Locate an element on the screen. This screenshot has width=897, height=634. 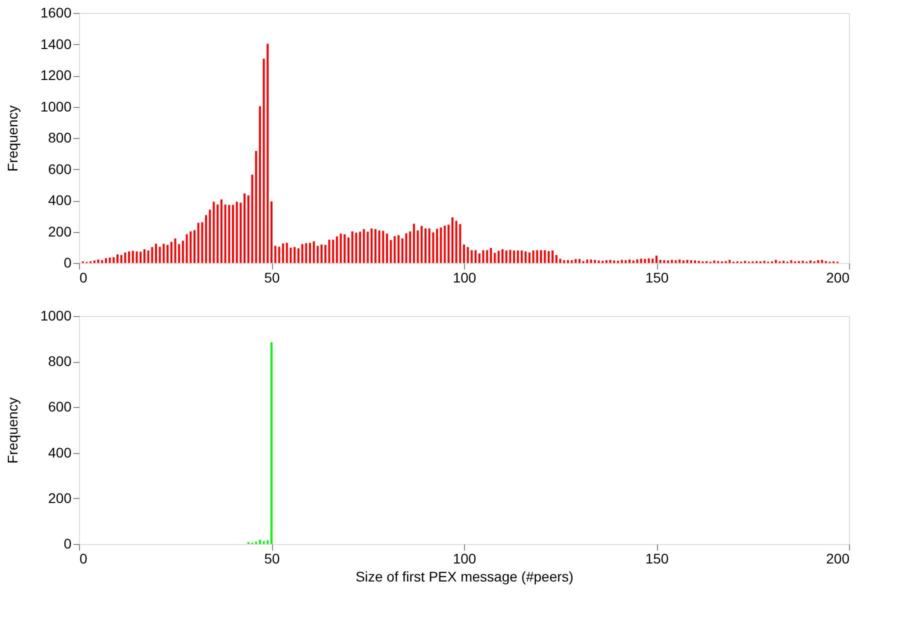
y-tick-label: 600 is located at coordinates (60, 168).